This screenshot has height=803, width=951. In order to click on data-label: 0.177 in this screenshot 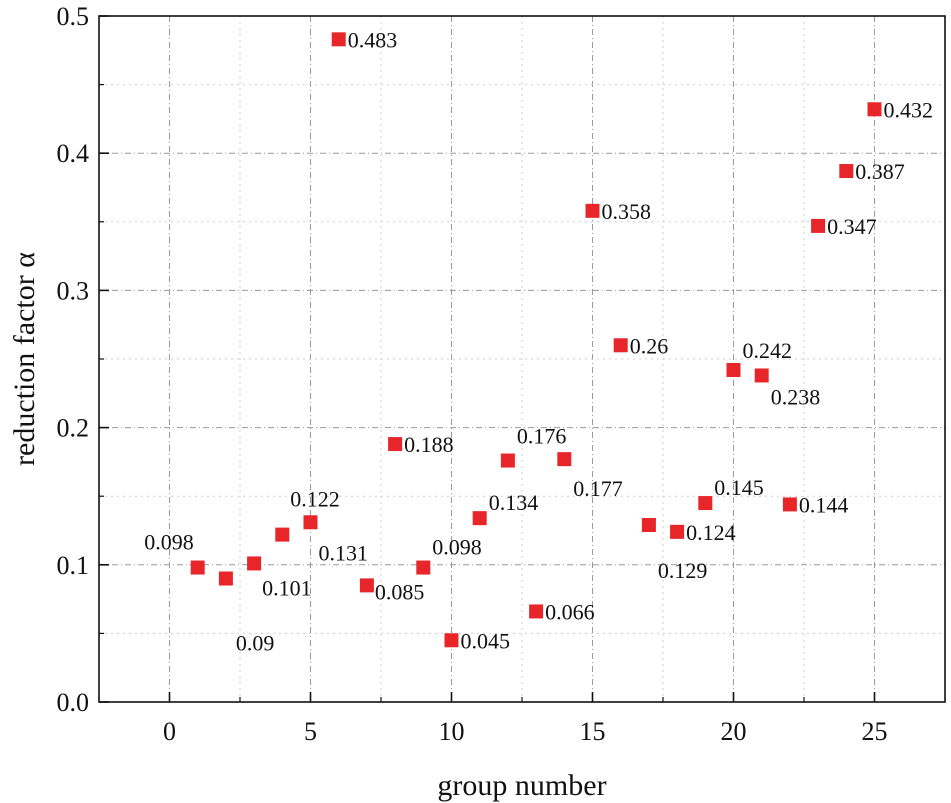, I will do `click(598, 488)`.